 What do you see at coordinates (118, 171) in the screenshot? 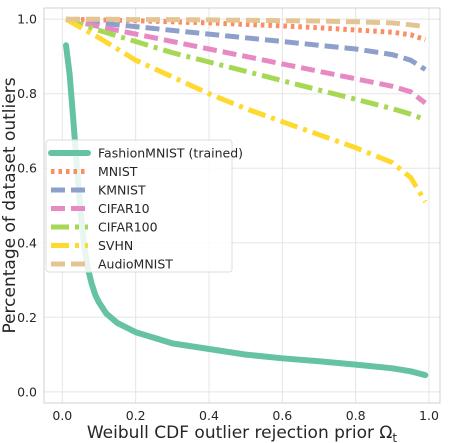
I see `legend-label: MNIST` at bounding box center [118, 171].